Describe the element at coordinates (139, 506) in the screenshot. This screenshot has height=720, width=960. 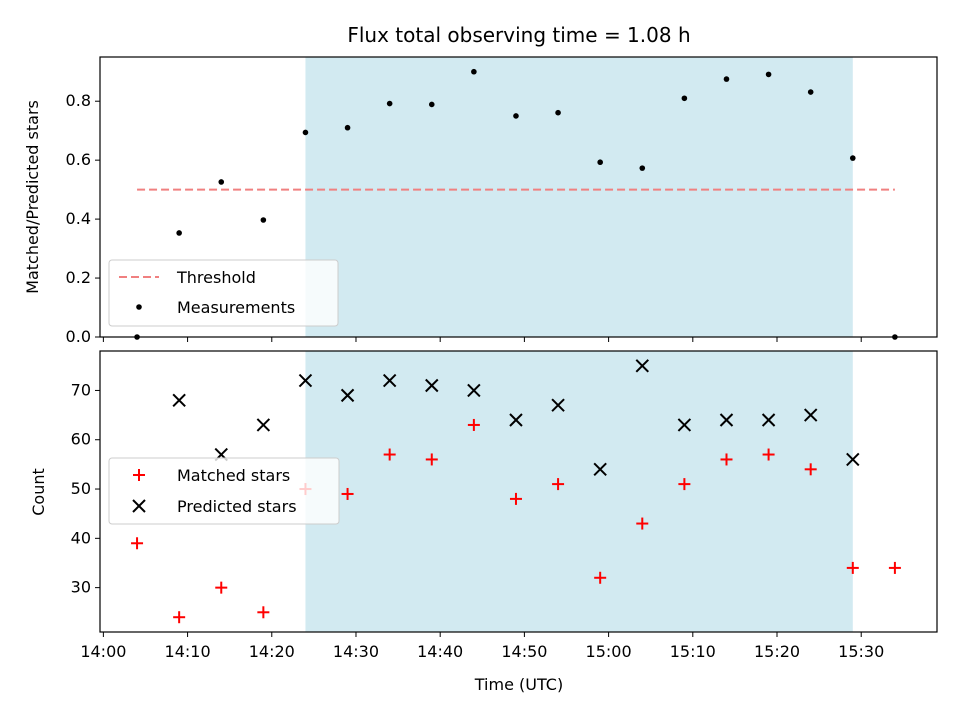
I see `legend-predicted-swatch` at that location.